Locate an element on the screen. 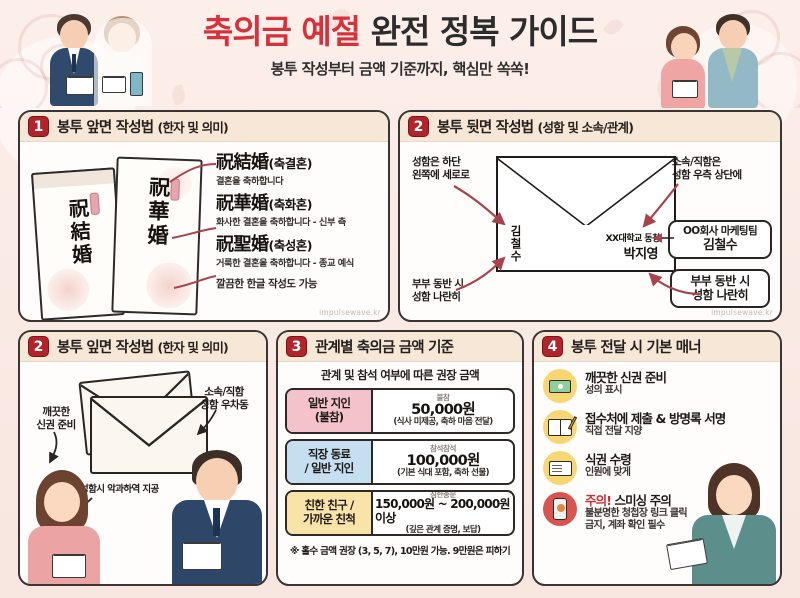 This screenshot has height=598, width=800. watermark: impulsewave.kr is located at coordinates (742, 312).